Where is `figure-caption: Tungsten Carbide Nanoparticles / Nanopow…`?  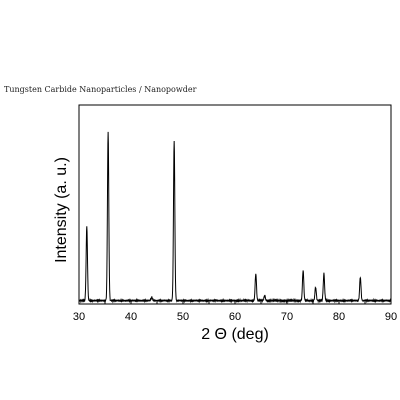
figure-caption: Tungsten Carbide Nanoparticles / Nanopow… is located at coordinates (100, 89).